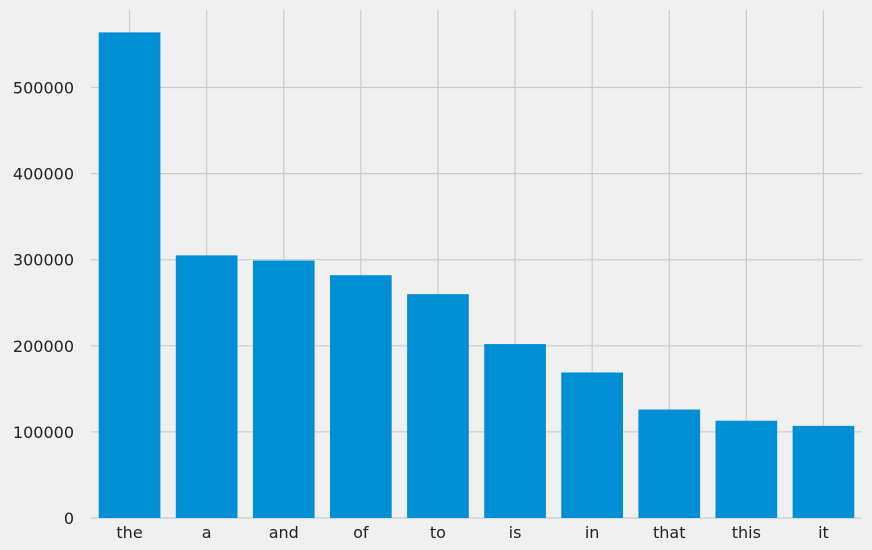  I want to click on bar-the, so click(129, 275).